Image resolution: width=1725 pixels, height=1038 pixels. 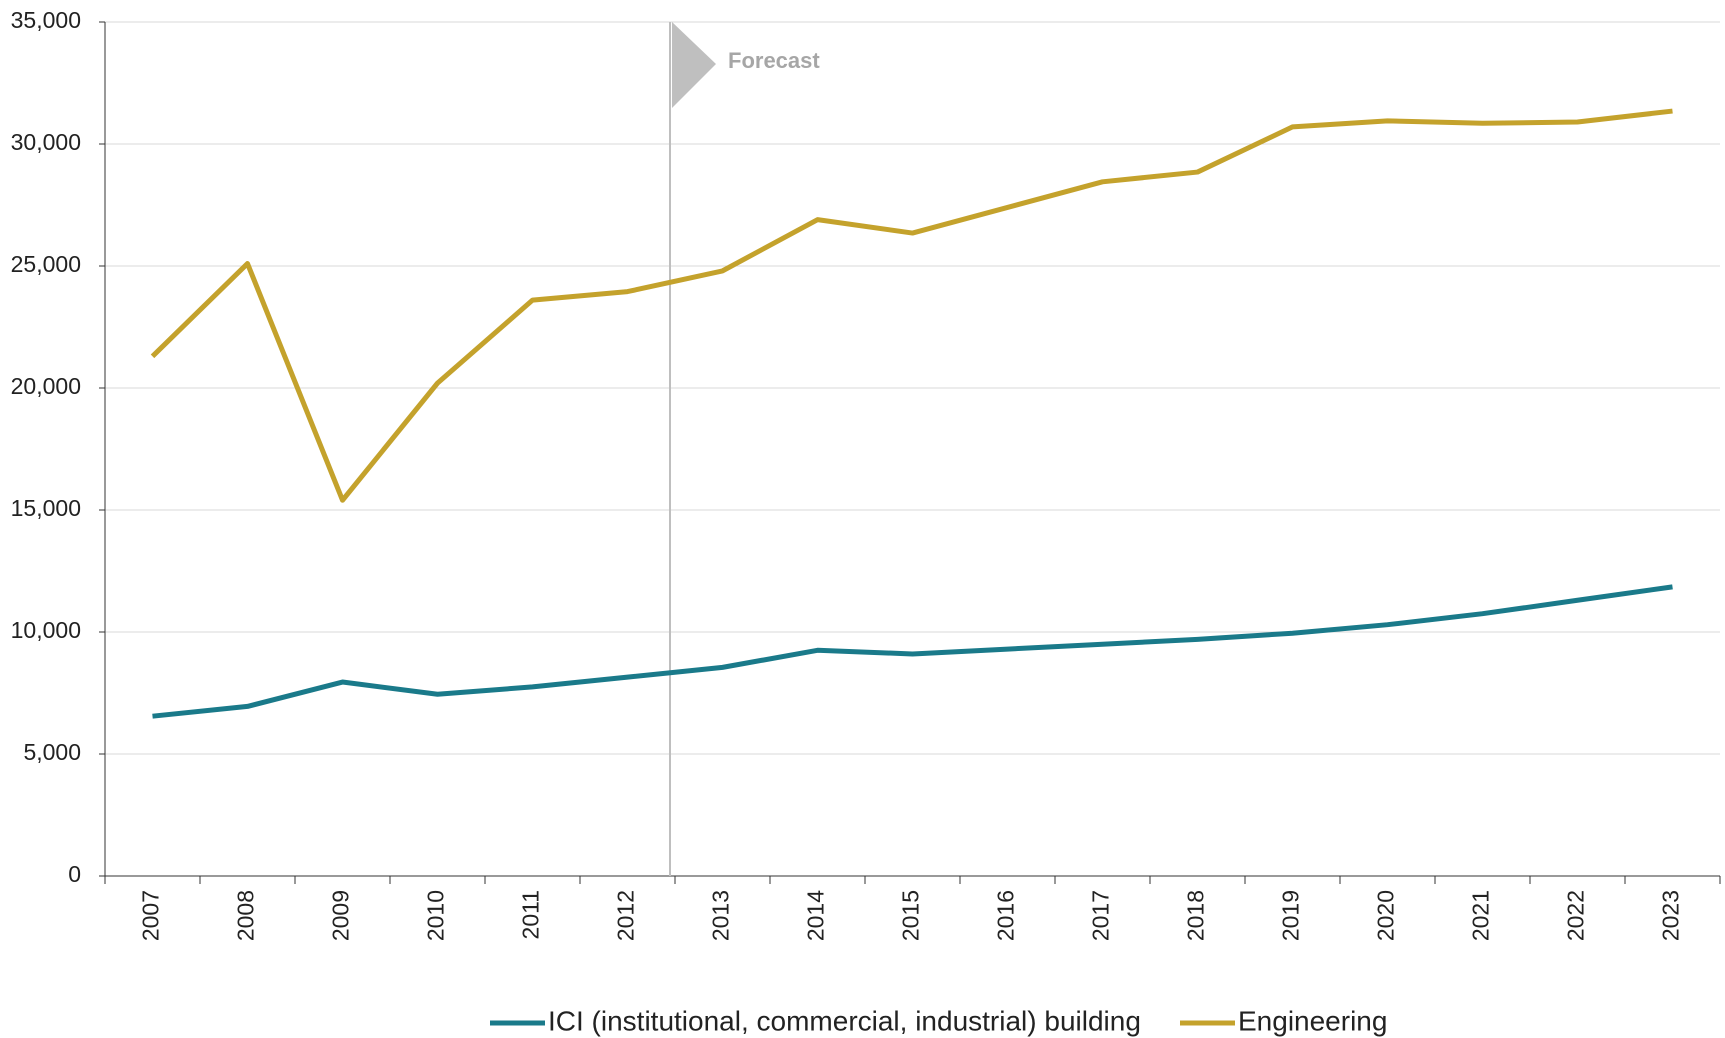 What do you see at coordinates (1481, 915) in the screenshot?
I see `x-tick-label: 2021` at bounding box center [1481, 915].